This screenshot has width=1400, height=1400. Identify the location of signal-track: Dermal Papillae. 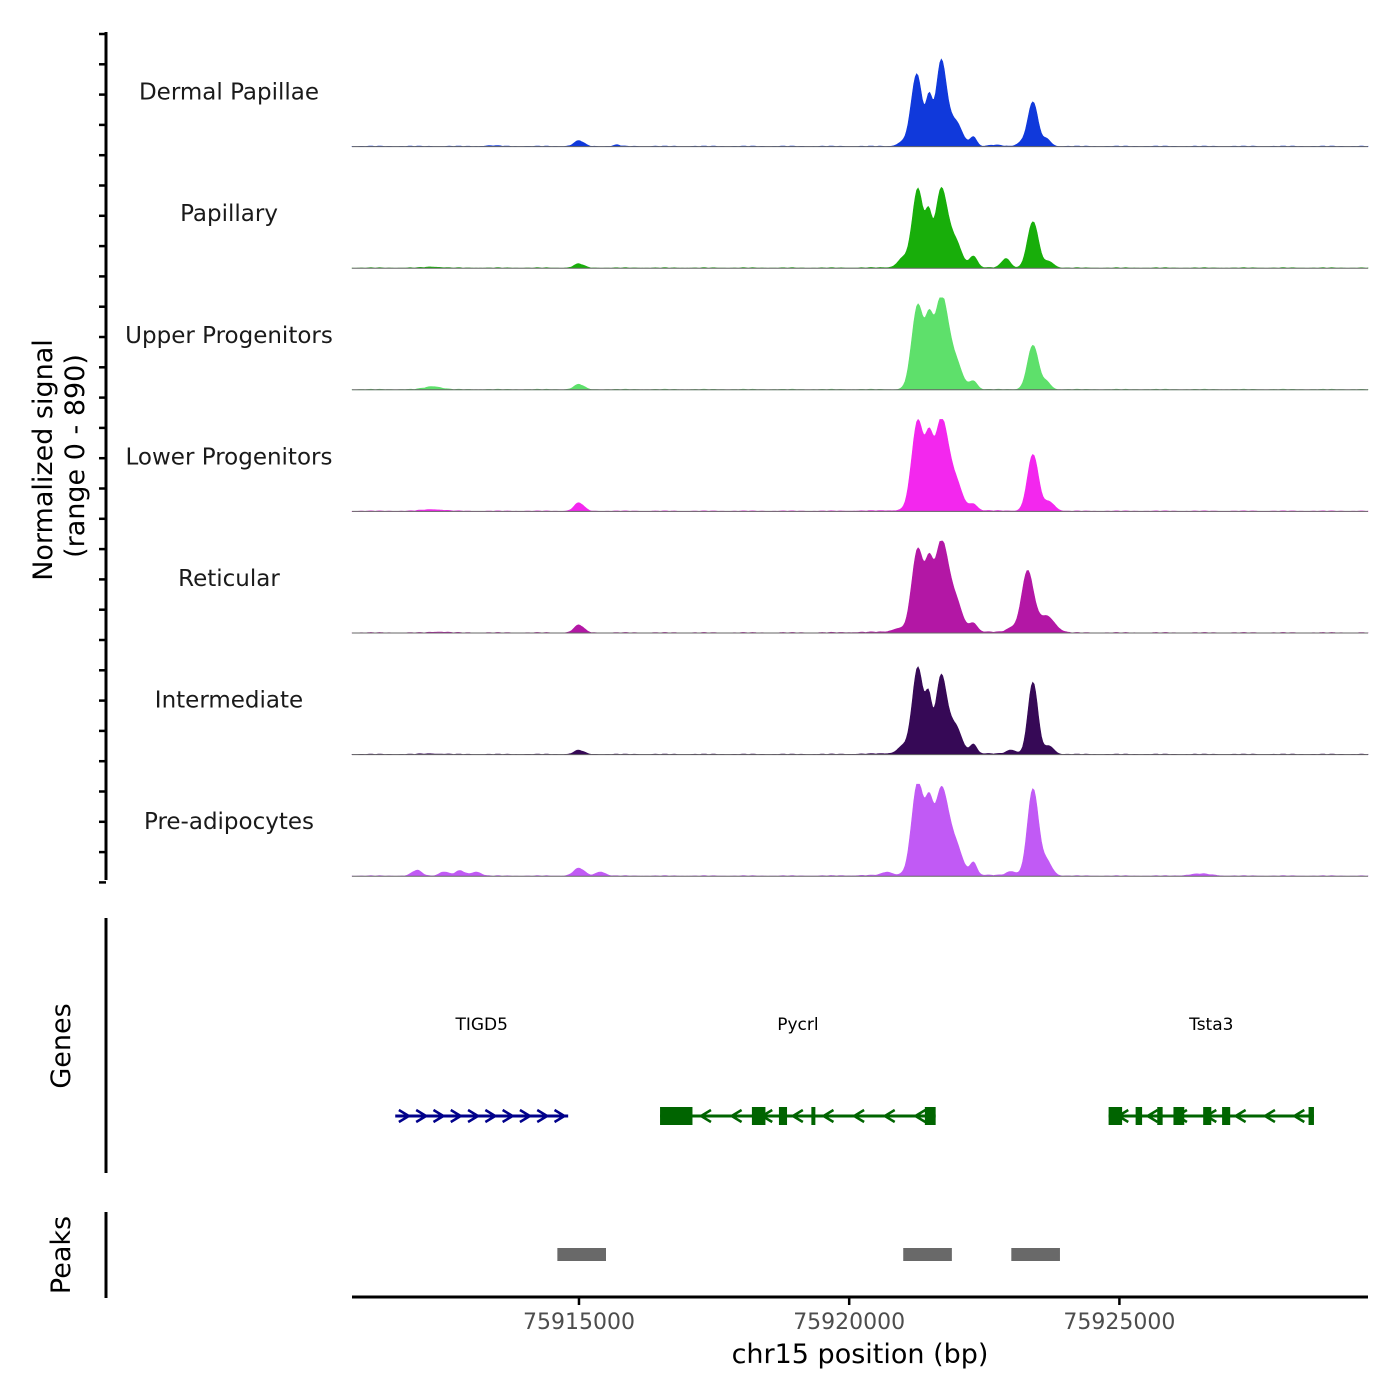
(754, 103).